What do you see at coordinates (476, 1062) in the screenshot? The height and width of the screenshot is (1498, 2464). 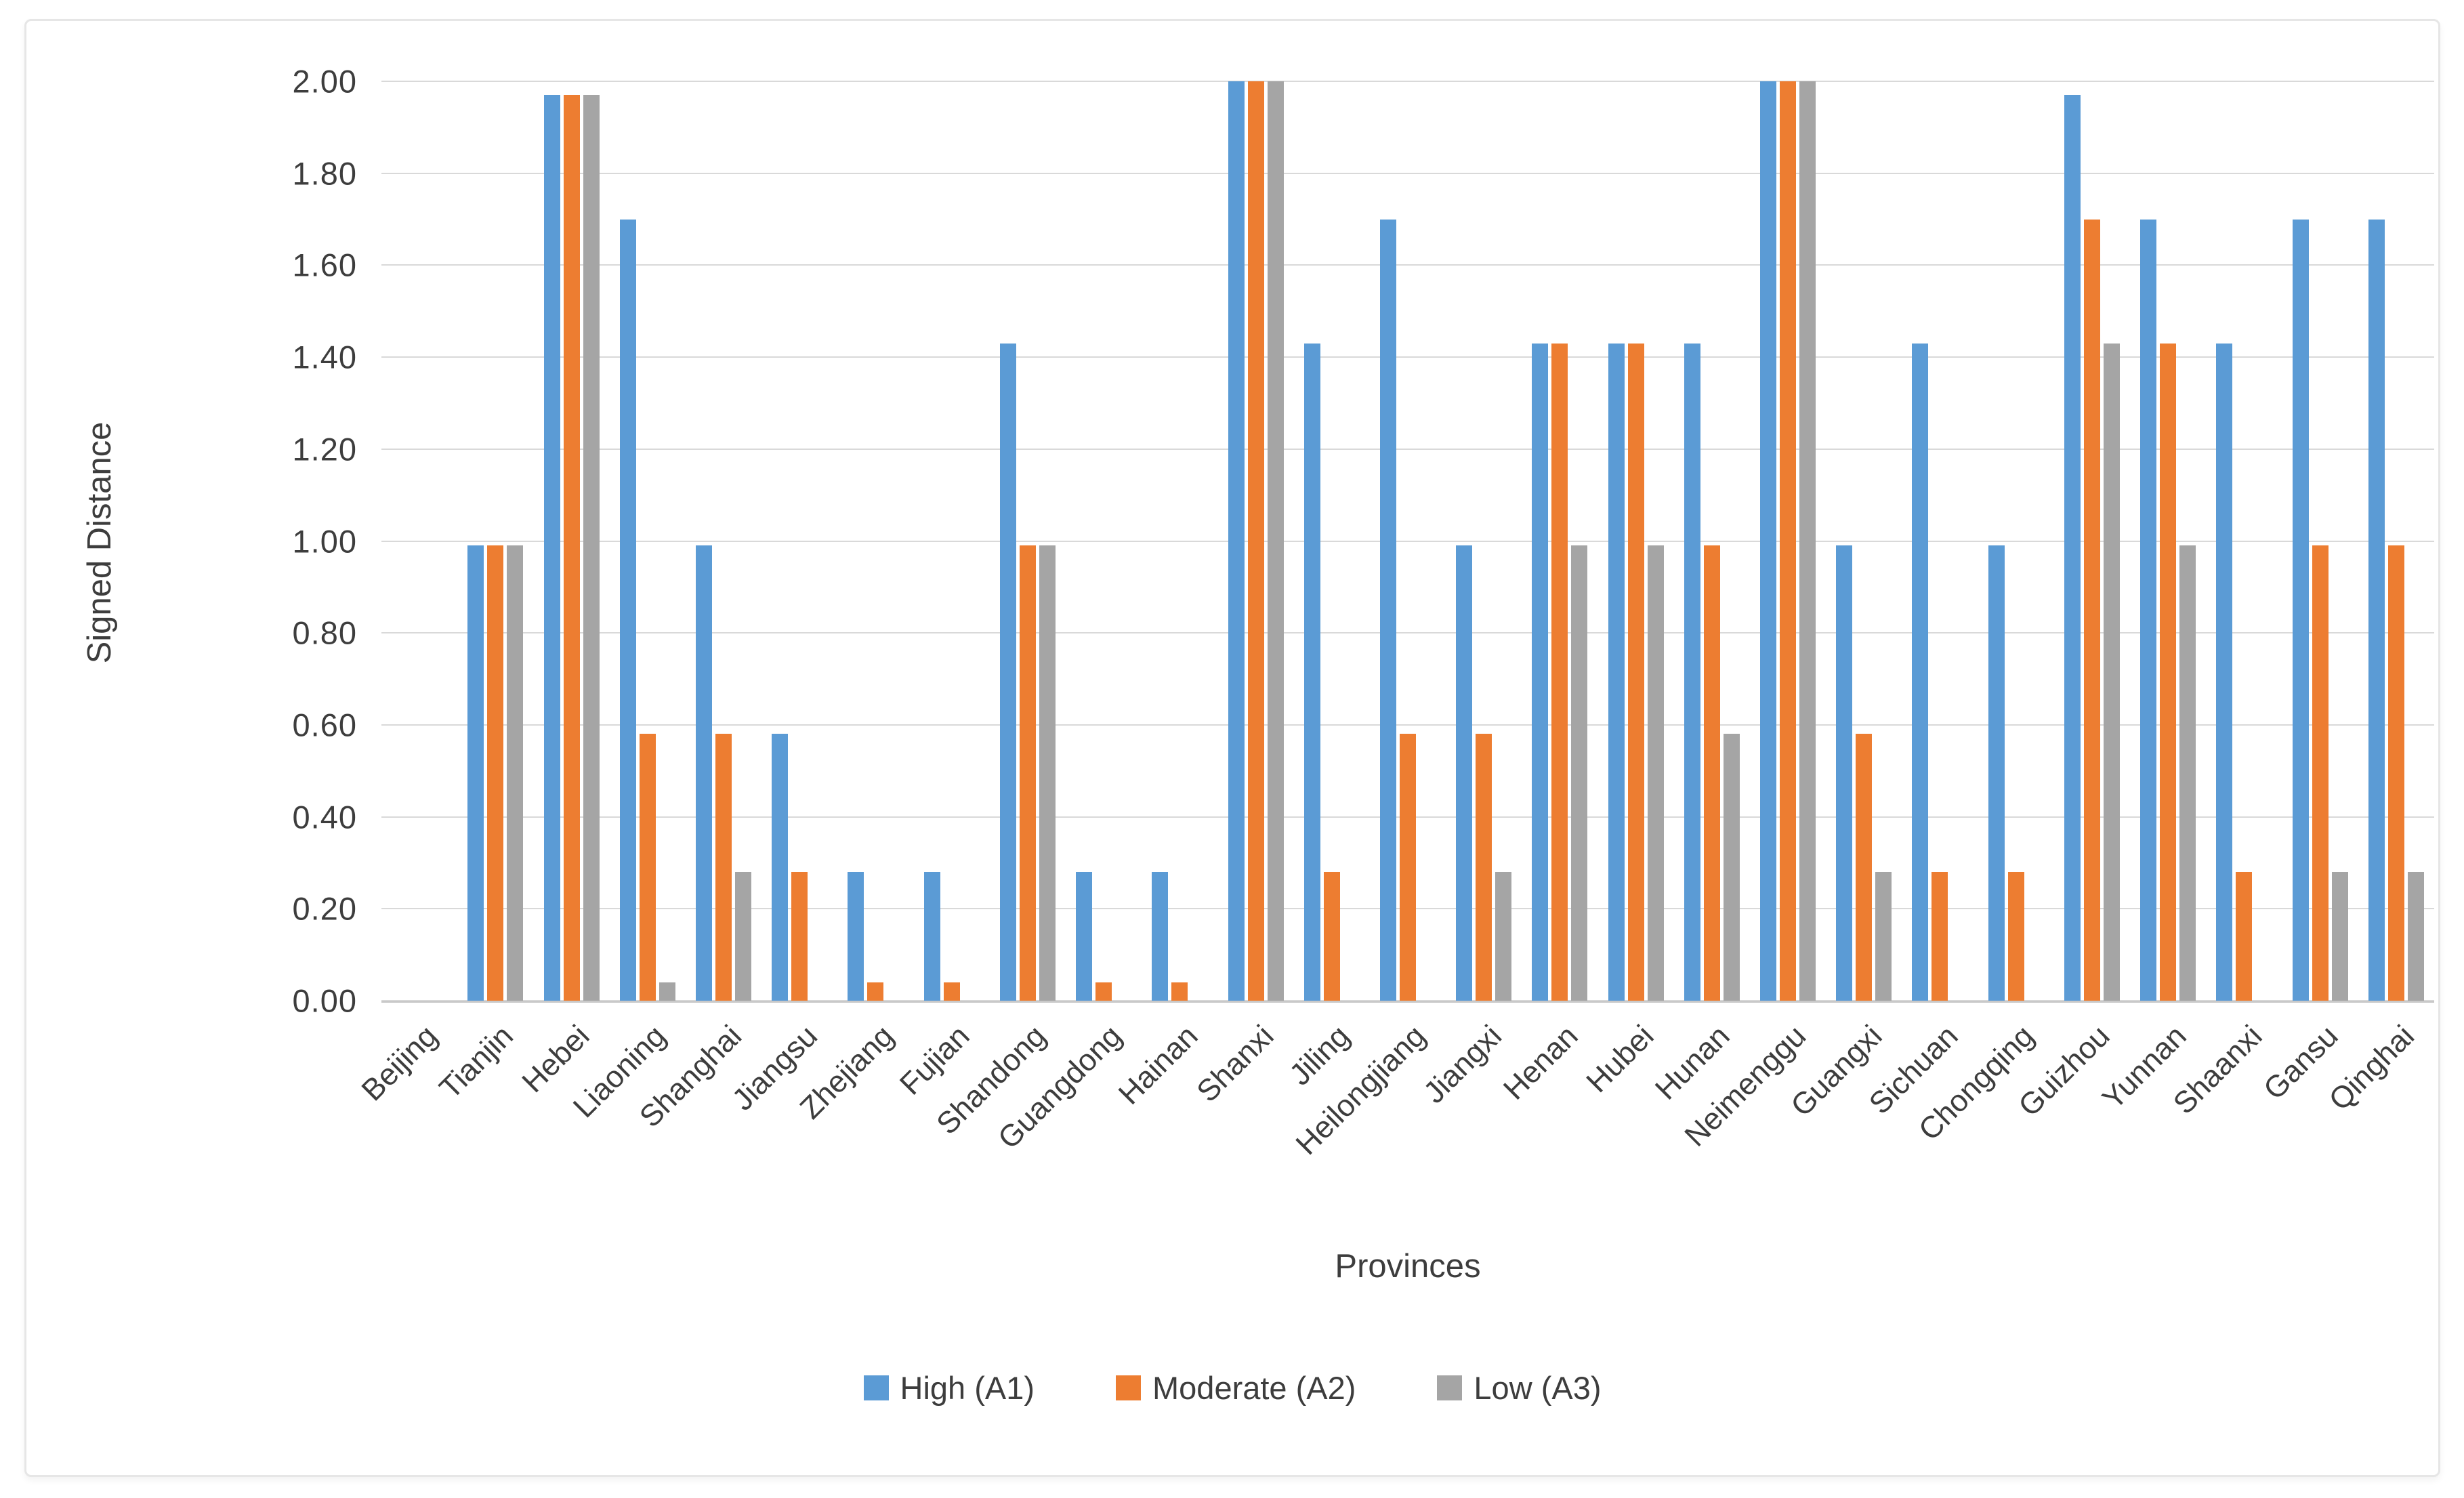 I see `x-category-label: Tianjin` at bounding box center [476, 1062].